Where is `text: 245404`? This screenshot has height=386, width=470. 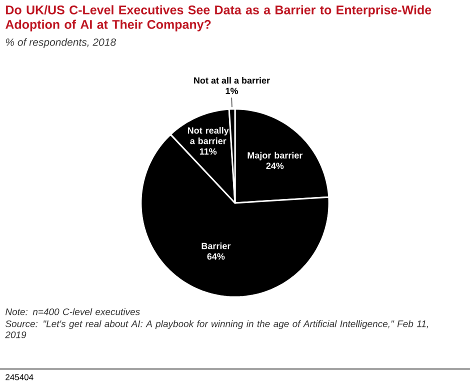
text: 245404 is located at coordinates (20, 377).